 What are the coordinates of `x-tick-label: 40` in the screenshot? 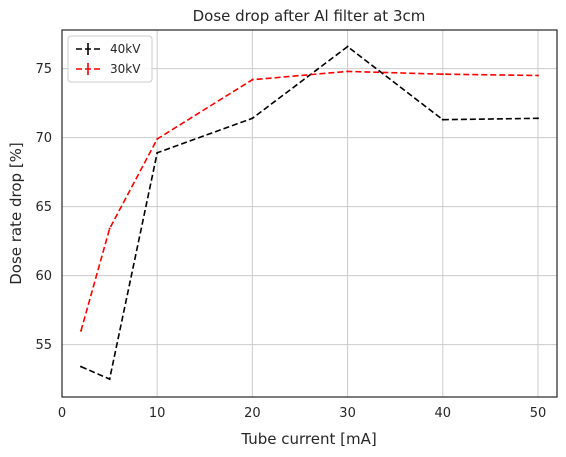 It's located at (442, 413).